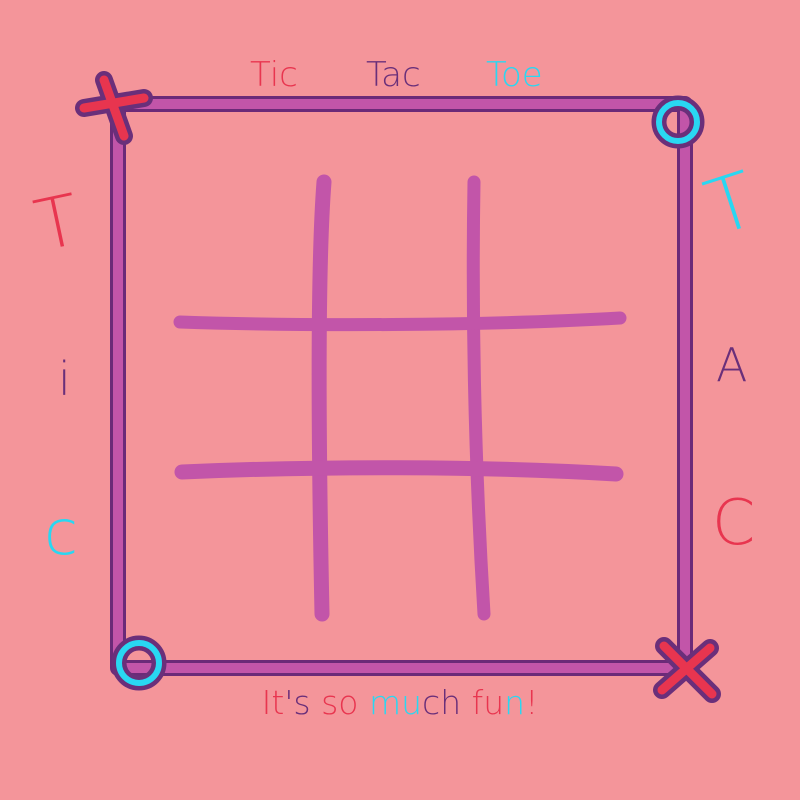 The height and width of the screenshot is (800, 800). What do you see at coordinates (447, 702) in the screenshot?
I see `tagline-segment: ch` at bounding box center [447, 702].